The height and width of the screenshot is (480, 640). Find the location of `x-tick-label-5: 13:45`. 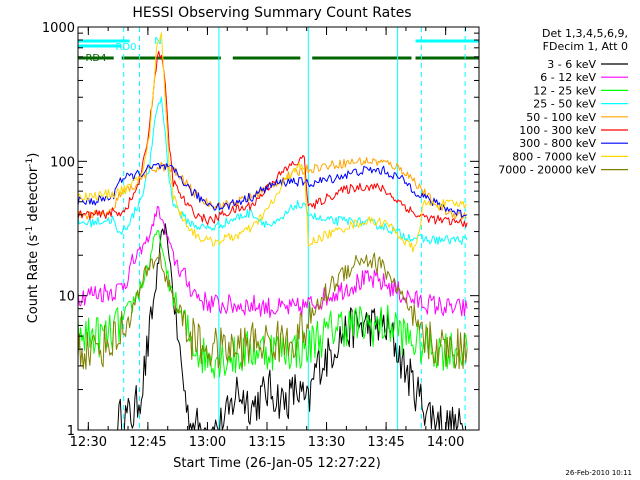

x-tick-label-5: 13:45 is located at coordinates (385, 442).